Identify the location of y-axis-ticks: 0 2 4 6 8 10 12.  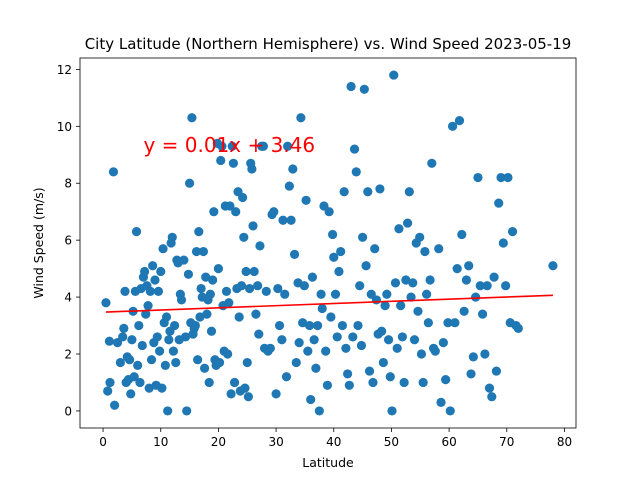
(68, 240).